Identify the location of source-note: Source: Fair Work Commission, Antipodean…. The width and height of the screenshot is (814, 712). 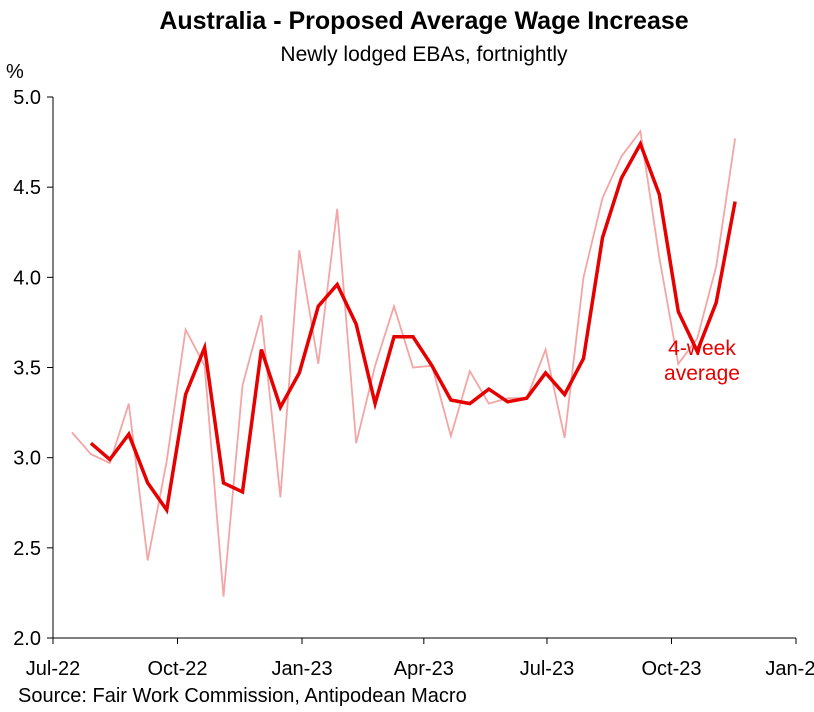
(242, 696).